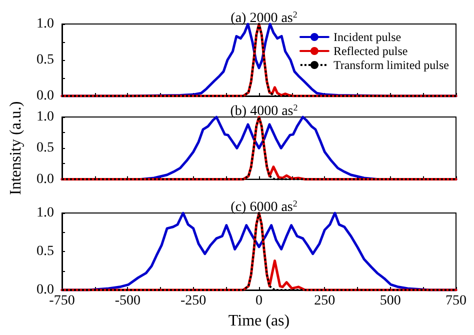  What do you see at coordinates (391, 65) in the screenshot?
I see `legend-label: Transform limited pulse` at bounding box center [391, 65].